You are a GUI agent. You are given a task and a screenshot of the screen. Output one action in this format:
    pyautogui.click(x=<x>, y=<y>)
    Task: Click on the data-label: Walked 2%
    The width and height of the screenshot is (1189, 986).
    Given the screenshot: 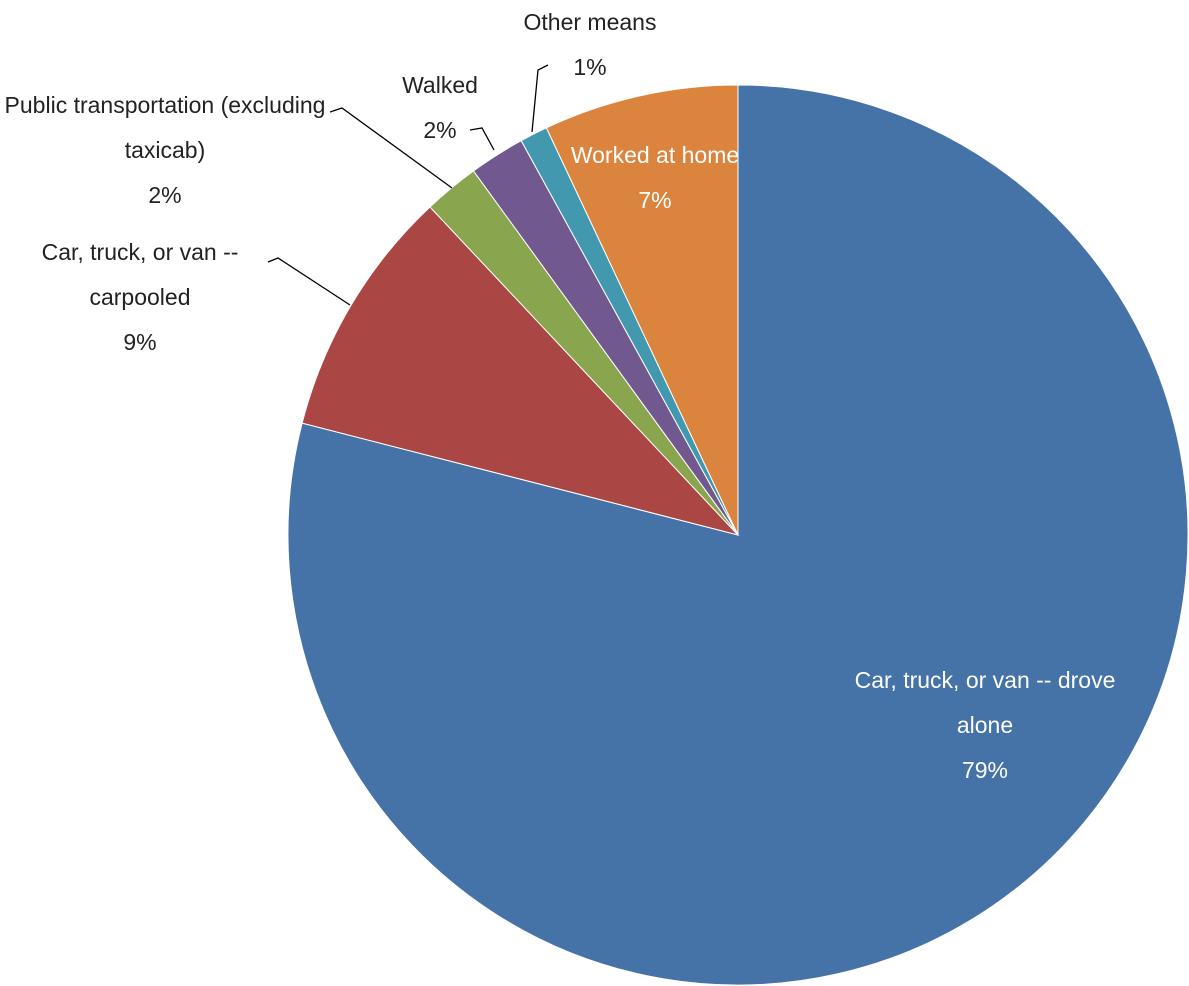 What is the action you would take?
    pyautogui.click(x=440, y=108)
    